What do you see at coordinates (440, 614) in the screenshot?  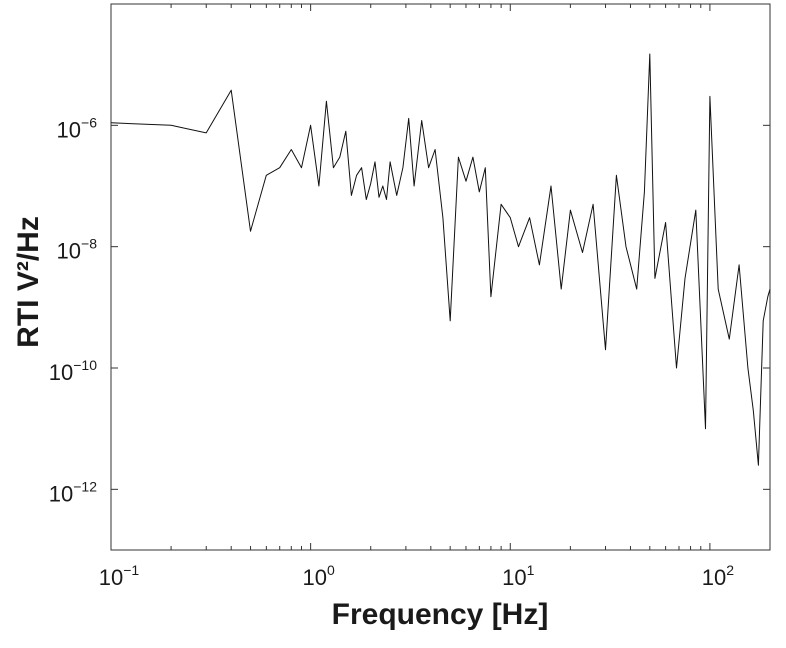 I see `x-axis-label: Frequency [Hz]` at bounding box center [440, 614].